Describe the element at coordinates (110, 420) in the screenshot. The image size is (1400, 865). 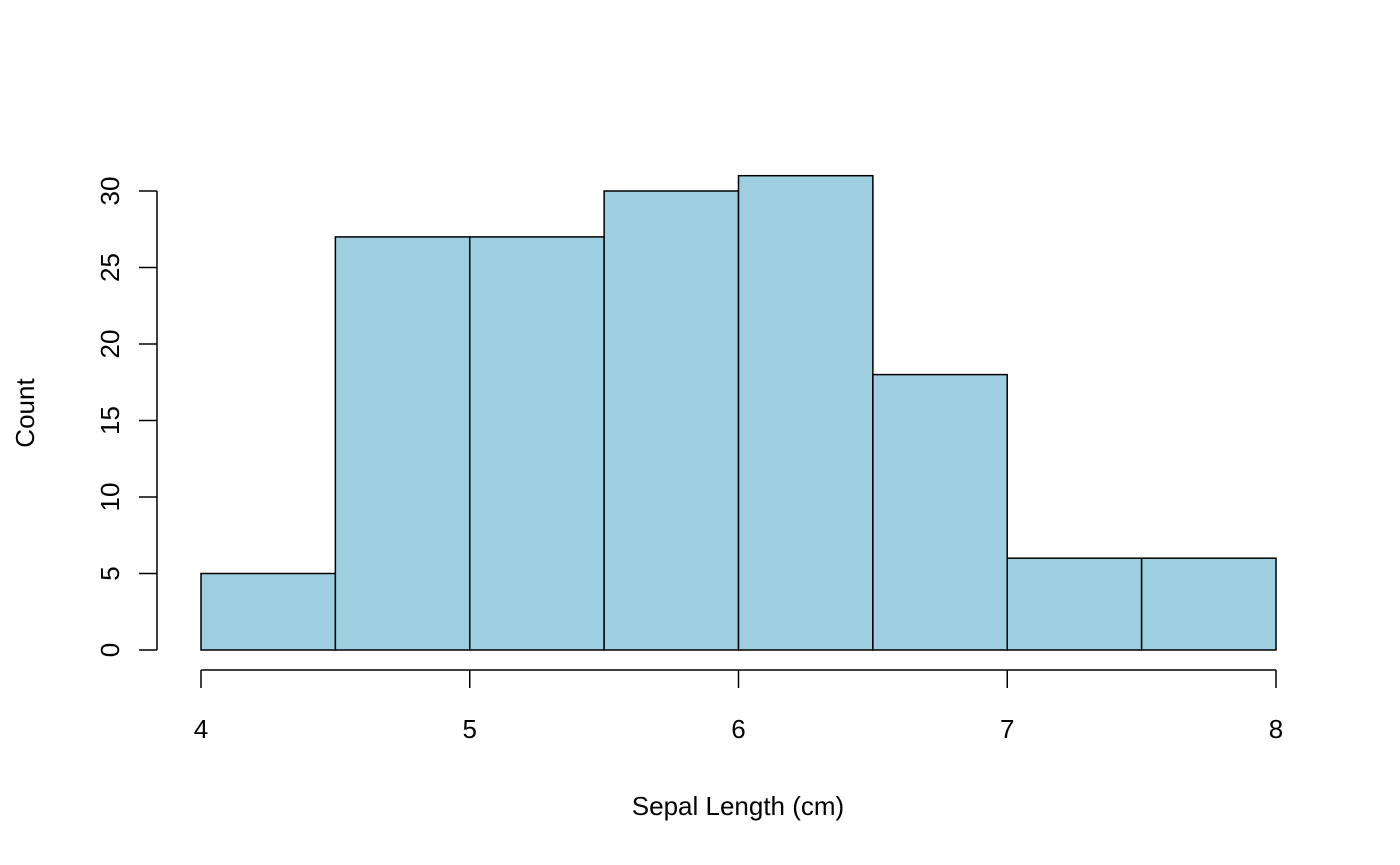
I see `y-tick-label: 15` at that location.